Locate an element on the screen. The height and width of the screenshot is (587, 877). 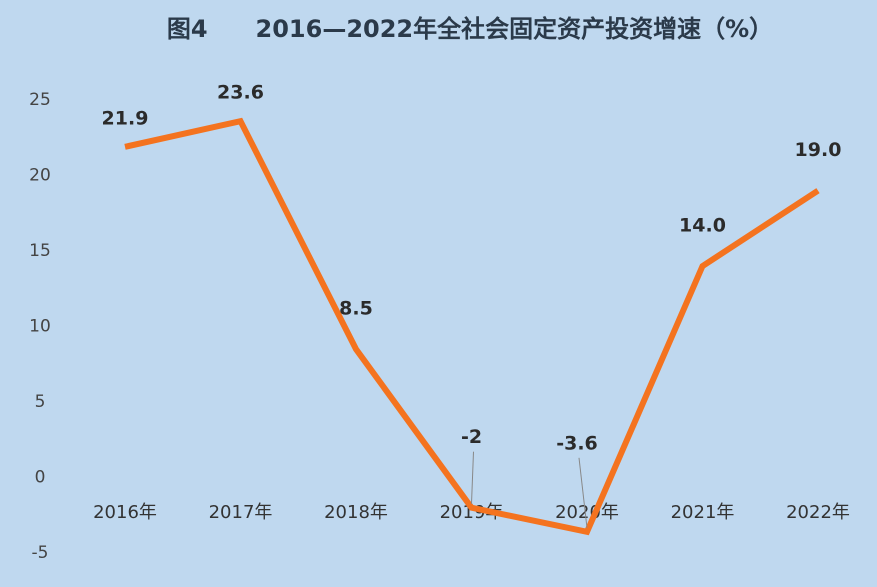
x-tick-label: 2020年 is located at coordinates (587, 512).